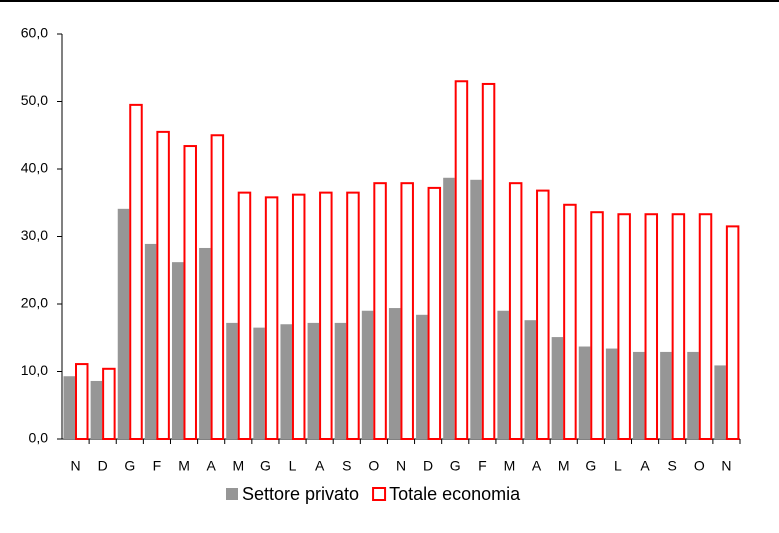 The height and width of the screenshot is (533, 779). I want to click on legend-label: Settore privato, so click(300, 494).